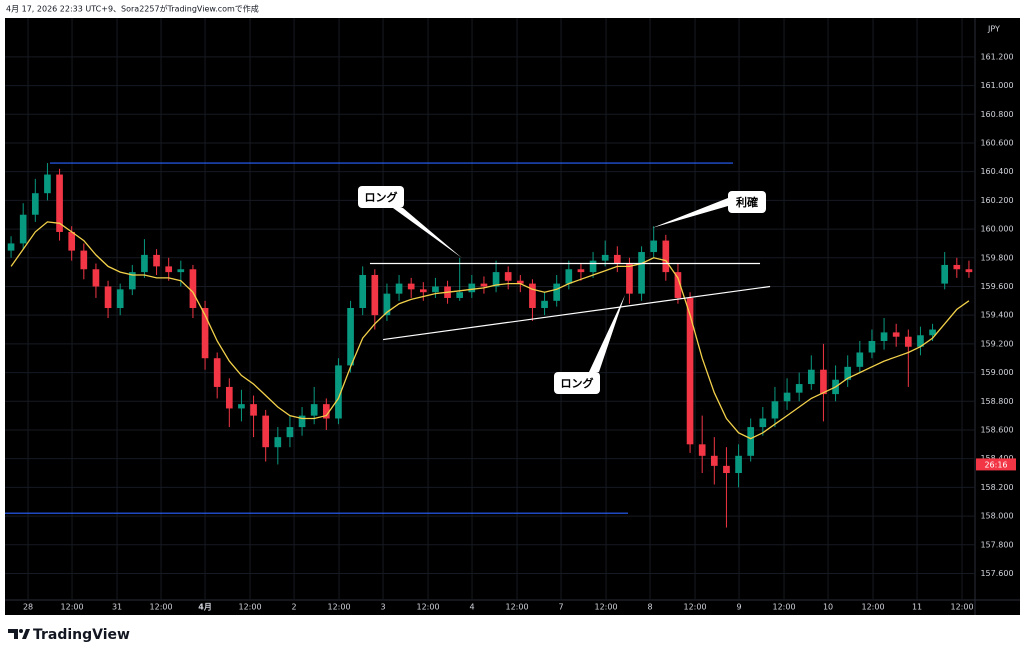 Image resolution: width=1024 pixels, height=654 pixels. I want to click on price-tag, so click(996, 464).